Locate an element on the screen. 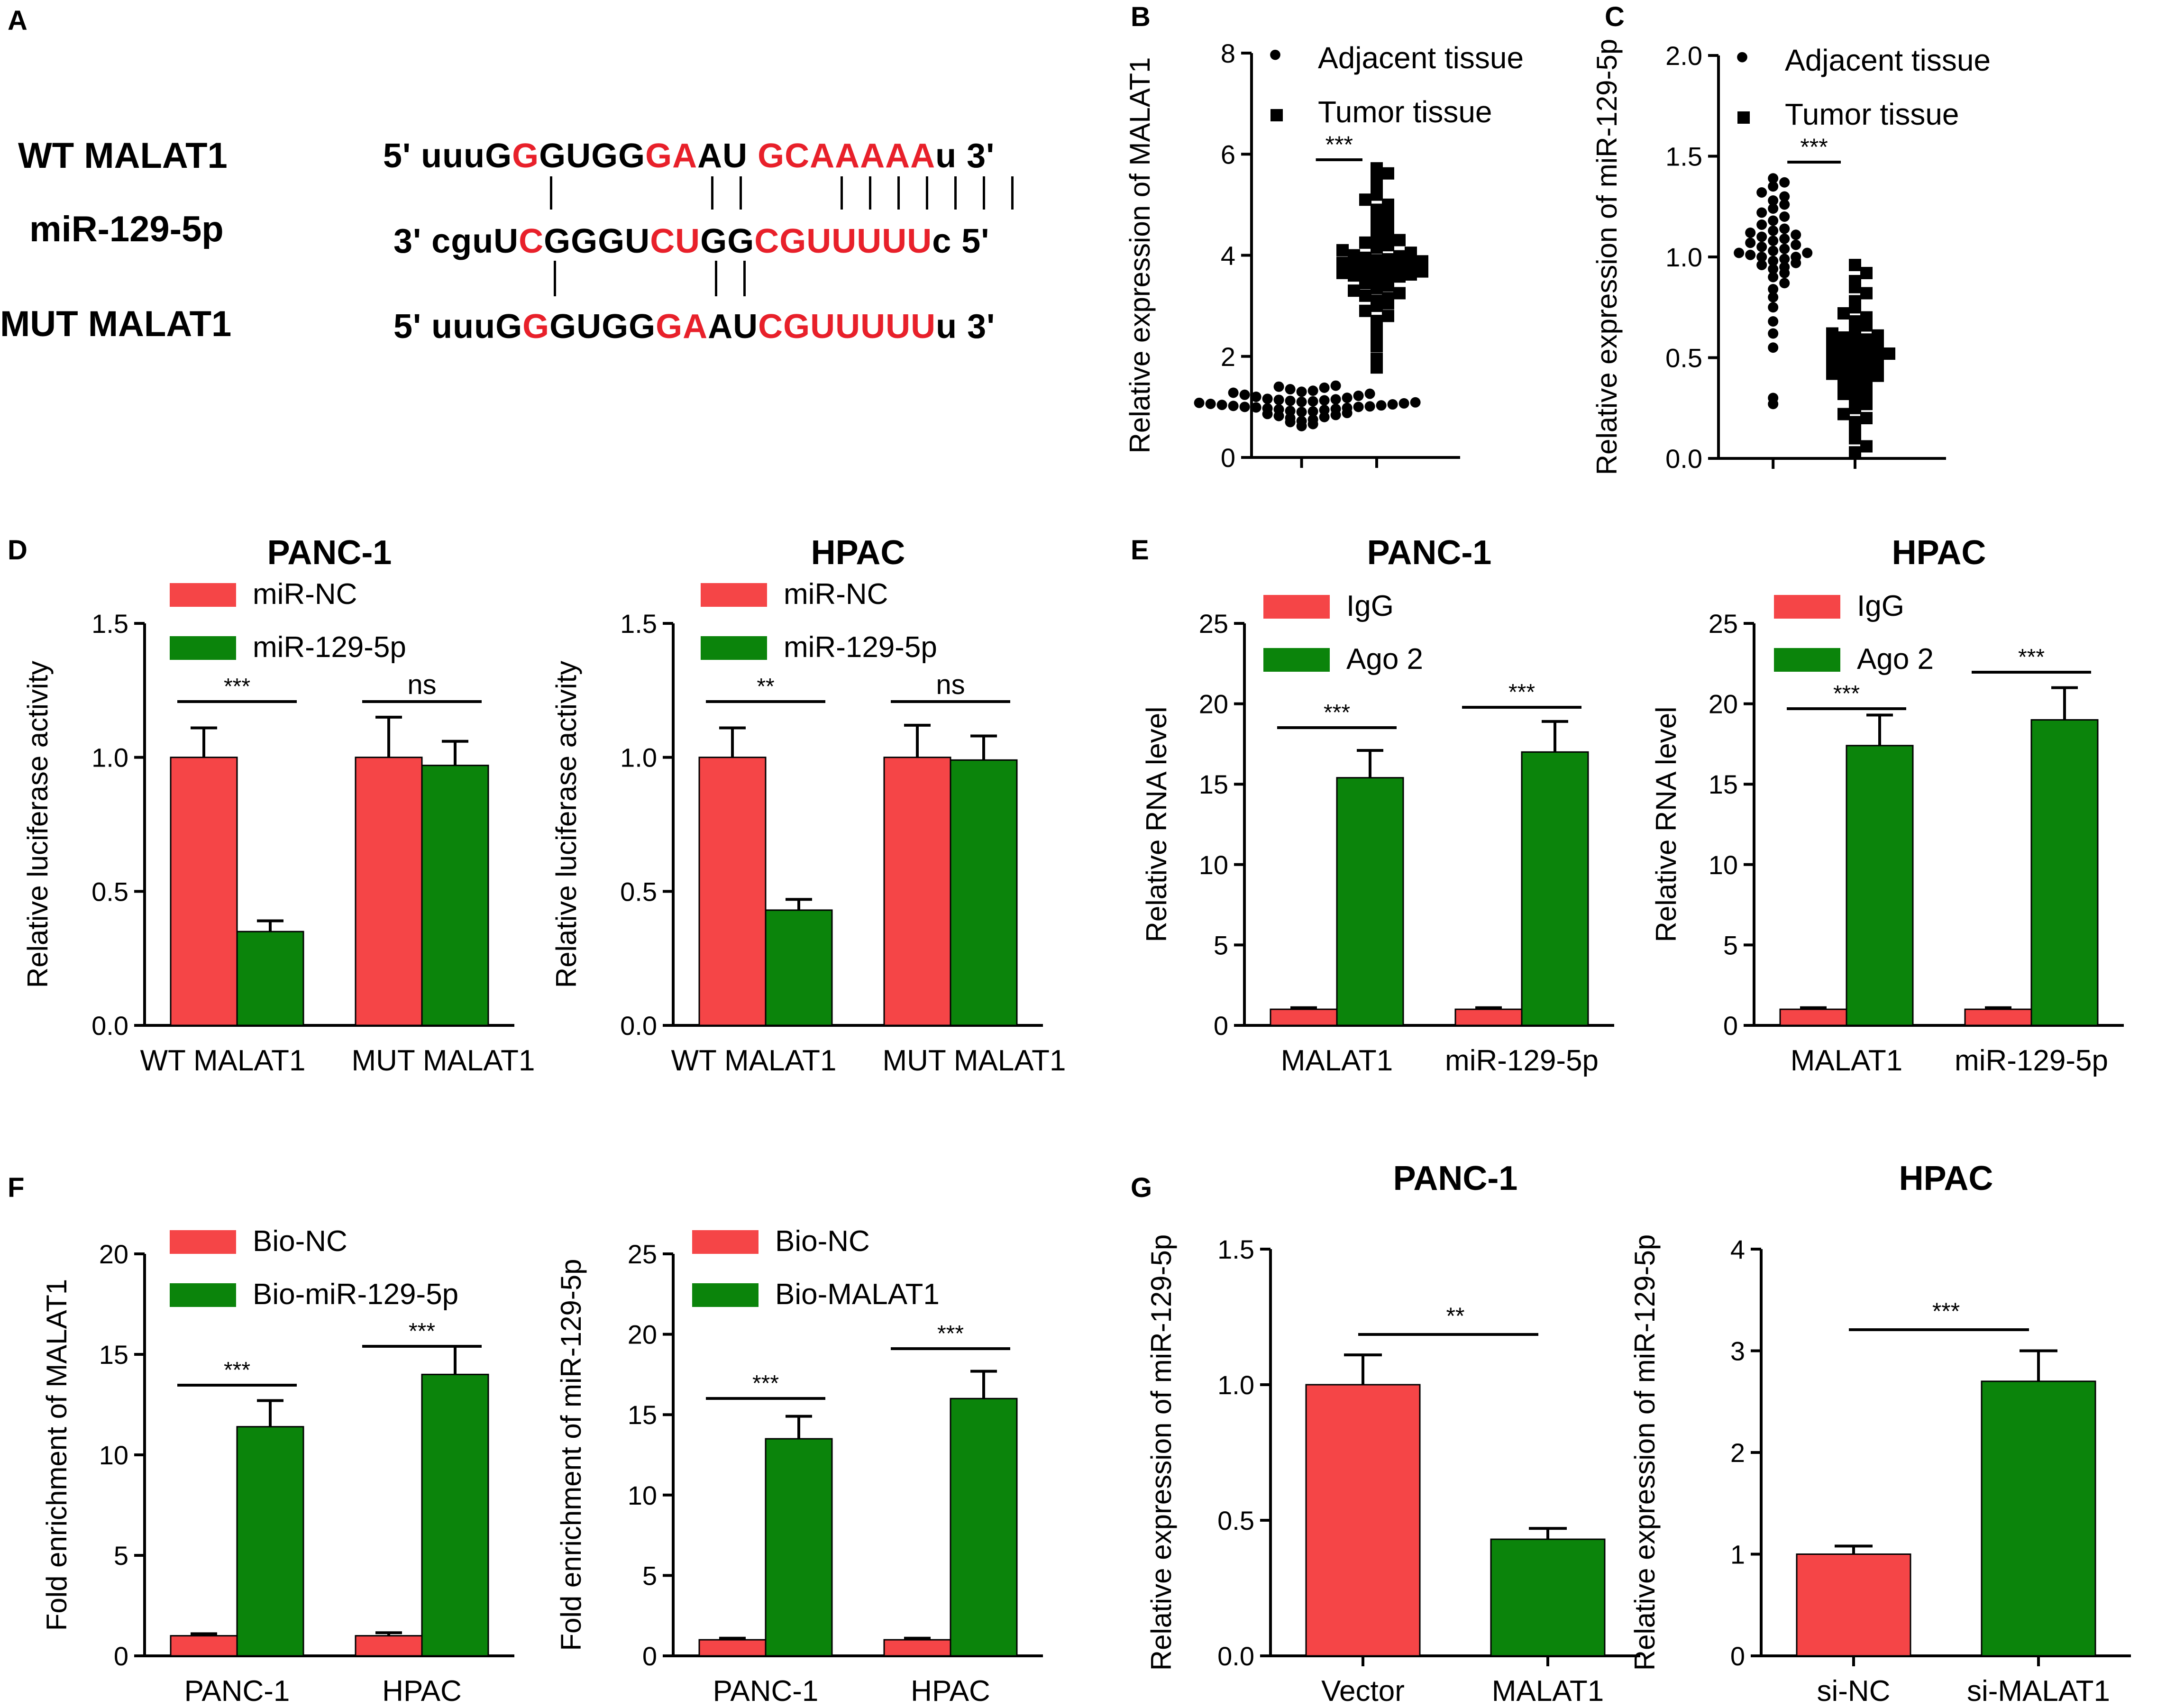 The width and height of the screenshot is (2157, 1708). category-label: HPAC is located at coordinates (422, 1691).